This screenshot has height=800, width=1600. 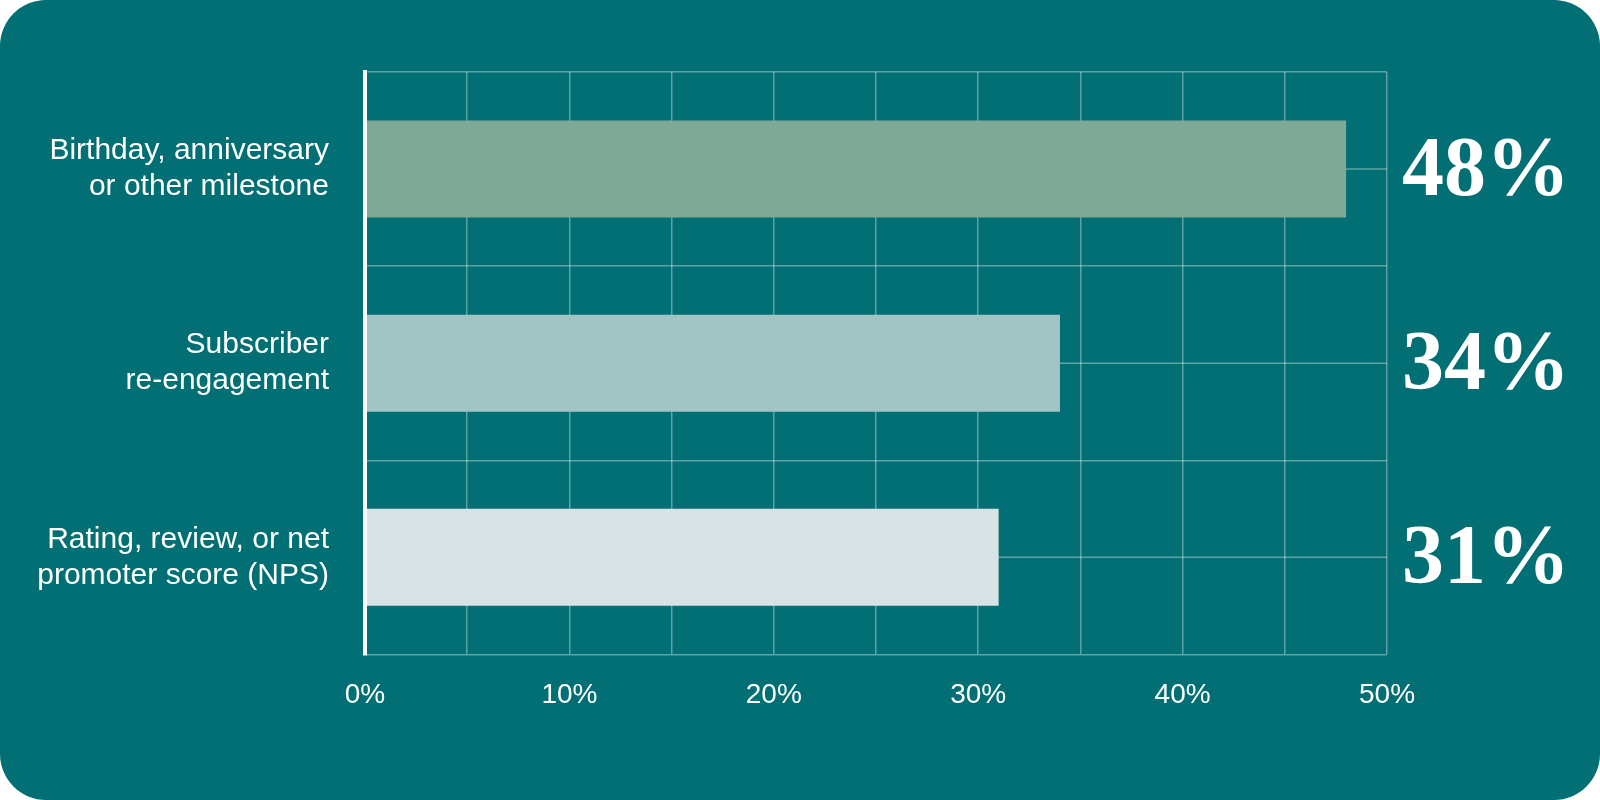 What do you see at coordinates (978, 693) in the screenshot?
I see `x-tick-label: 30%` at bounding box center [978, 693].